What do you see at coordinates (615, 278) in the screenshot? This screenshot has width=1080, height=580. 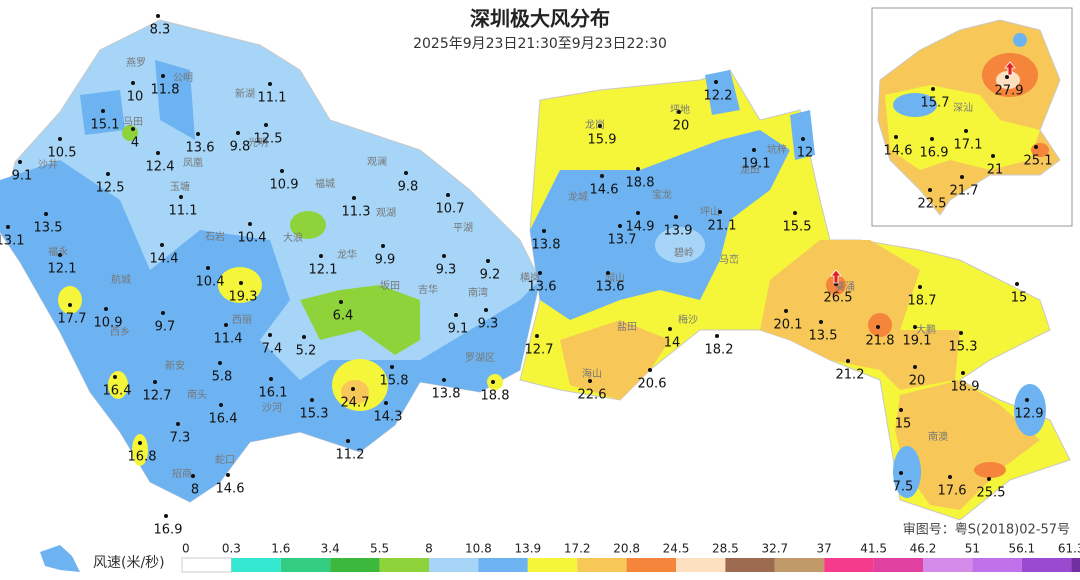 I see `place-name: 园山` at bounding box center [615, 278].